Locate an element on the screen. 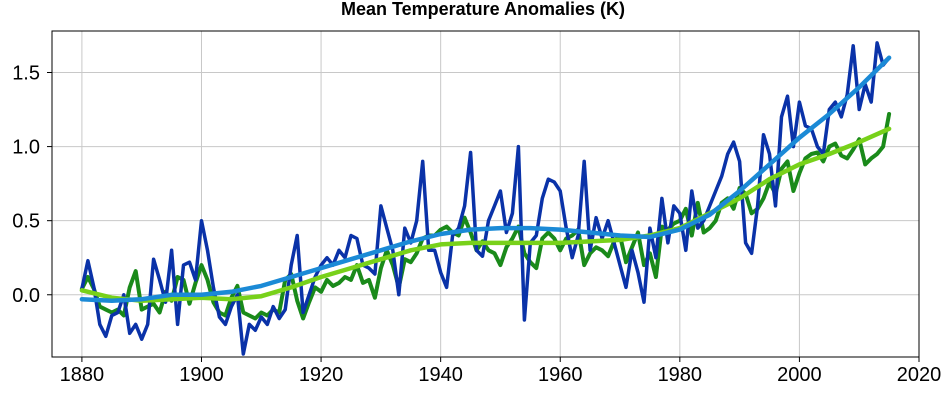  x-tick-label: 1960 is located at coordinates (560, 375).